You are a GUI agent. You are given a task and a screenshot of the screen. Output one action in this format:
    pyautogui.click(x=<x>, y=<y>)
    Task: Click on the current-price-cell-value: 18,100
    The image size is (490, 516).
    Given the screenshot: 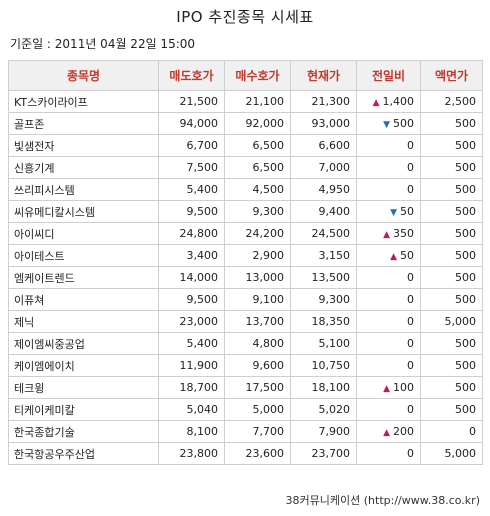 What is the action you would take?
    pyautogui.click(x=331, y=387)
    